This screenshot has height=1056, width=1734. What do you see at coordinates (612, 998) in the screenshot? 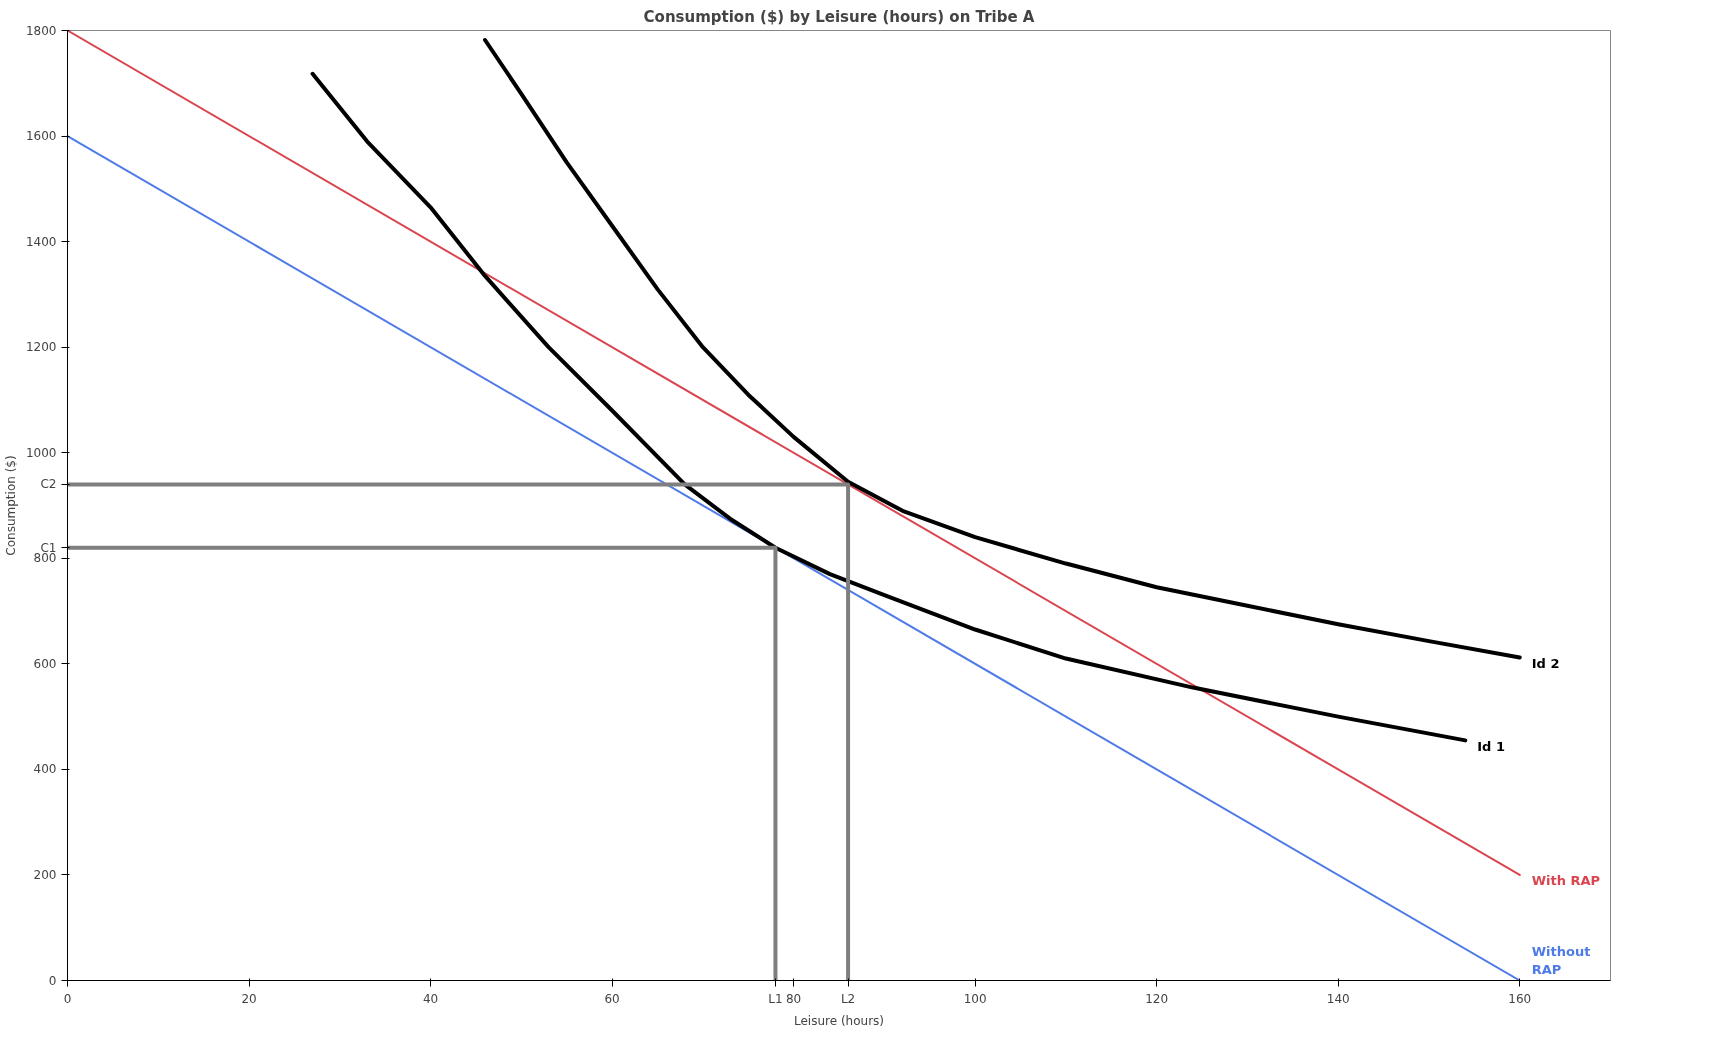
I see `x-tick-label: 60` at bounding box center [612, 998].